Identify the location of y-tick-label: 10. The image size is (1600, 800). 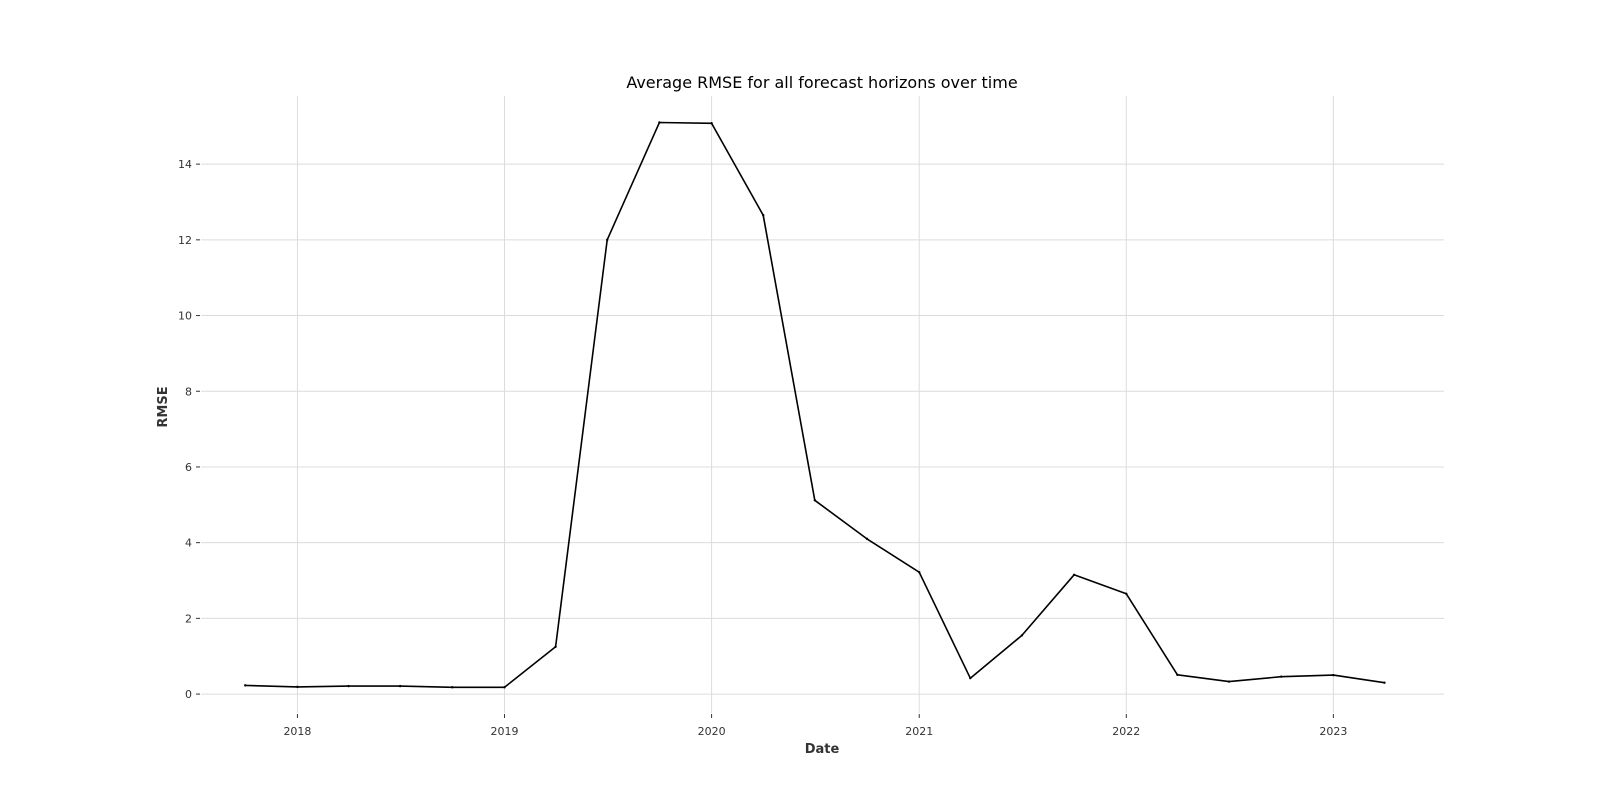
(185, 316).